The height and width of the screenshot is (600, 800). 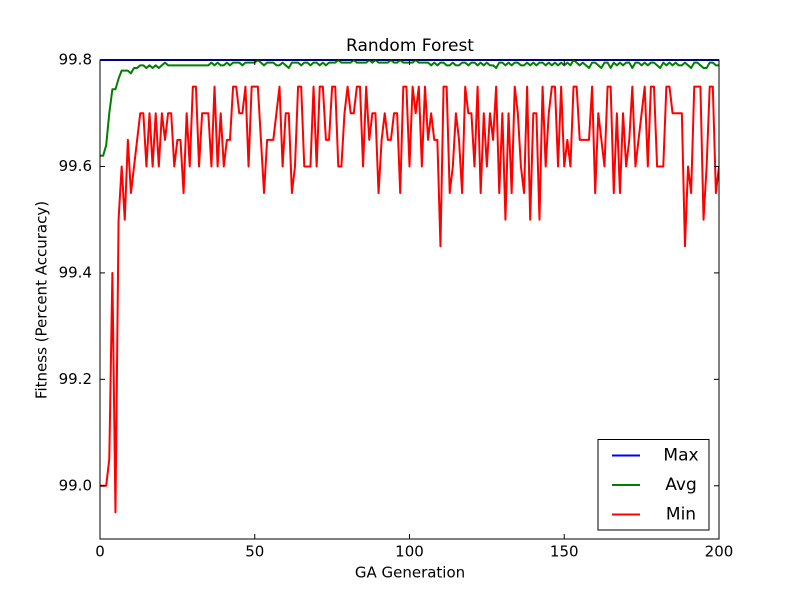 I want to click on x-tick-label: 100, so click(x=409, y=552).